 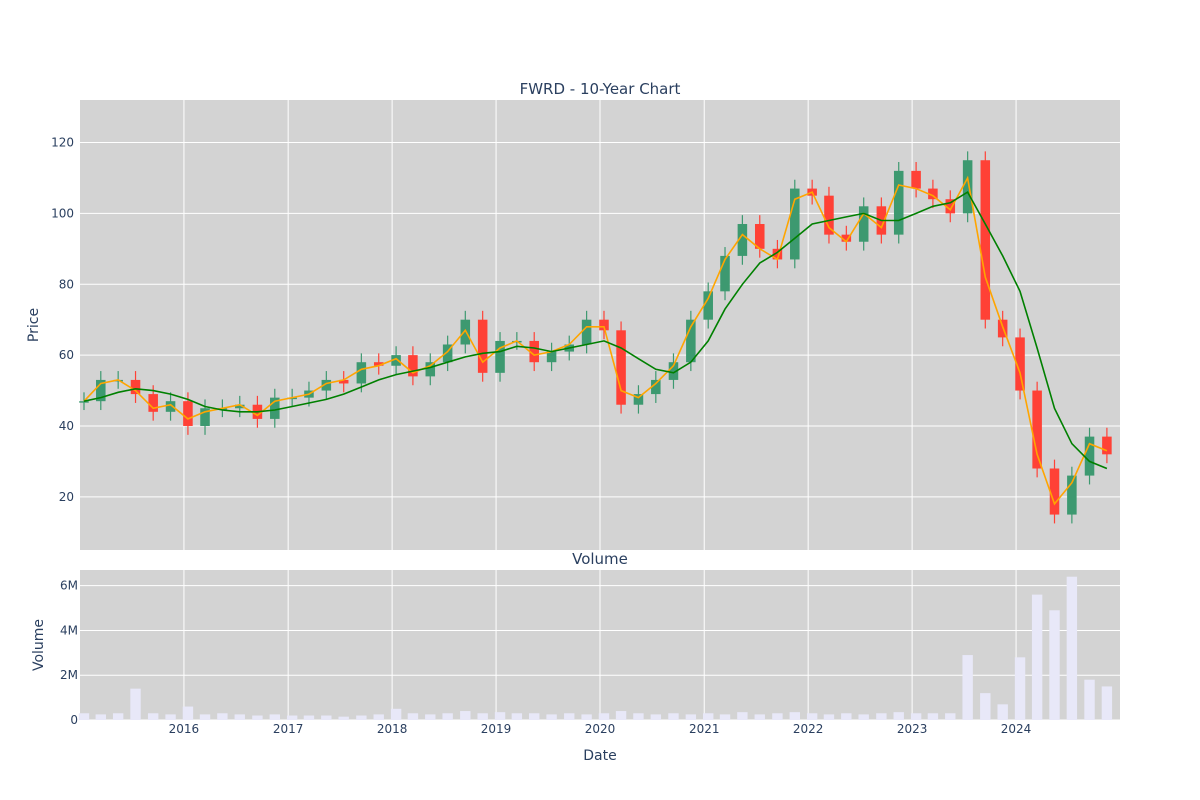 I want to click on x-axis-title: Date, so click(x=599, y=756).